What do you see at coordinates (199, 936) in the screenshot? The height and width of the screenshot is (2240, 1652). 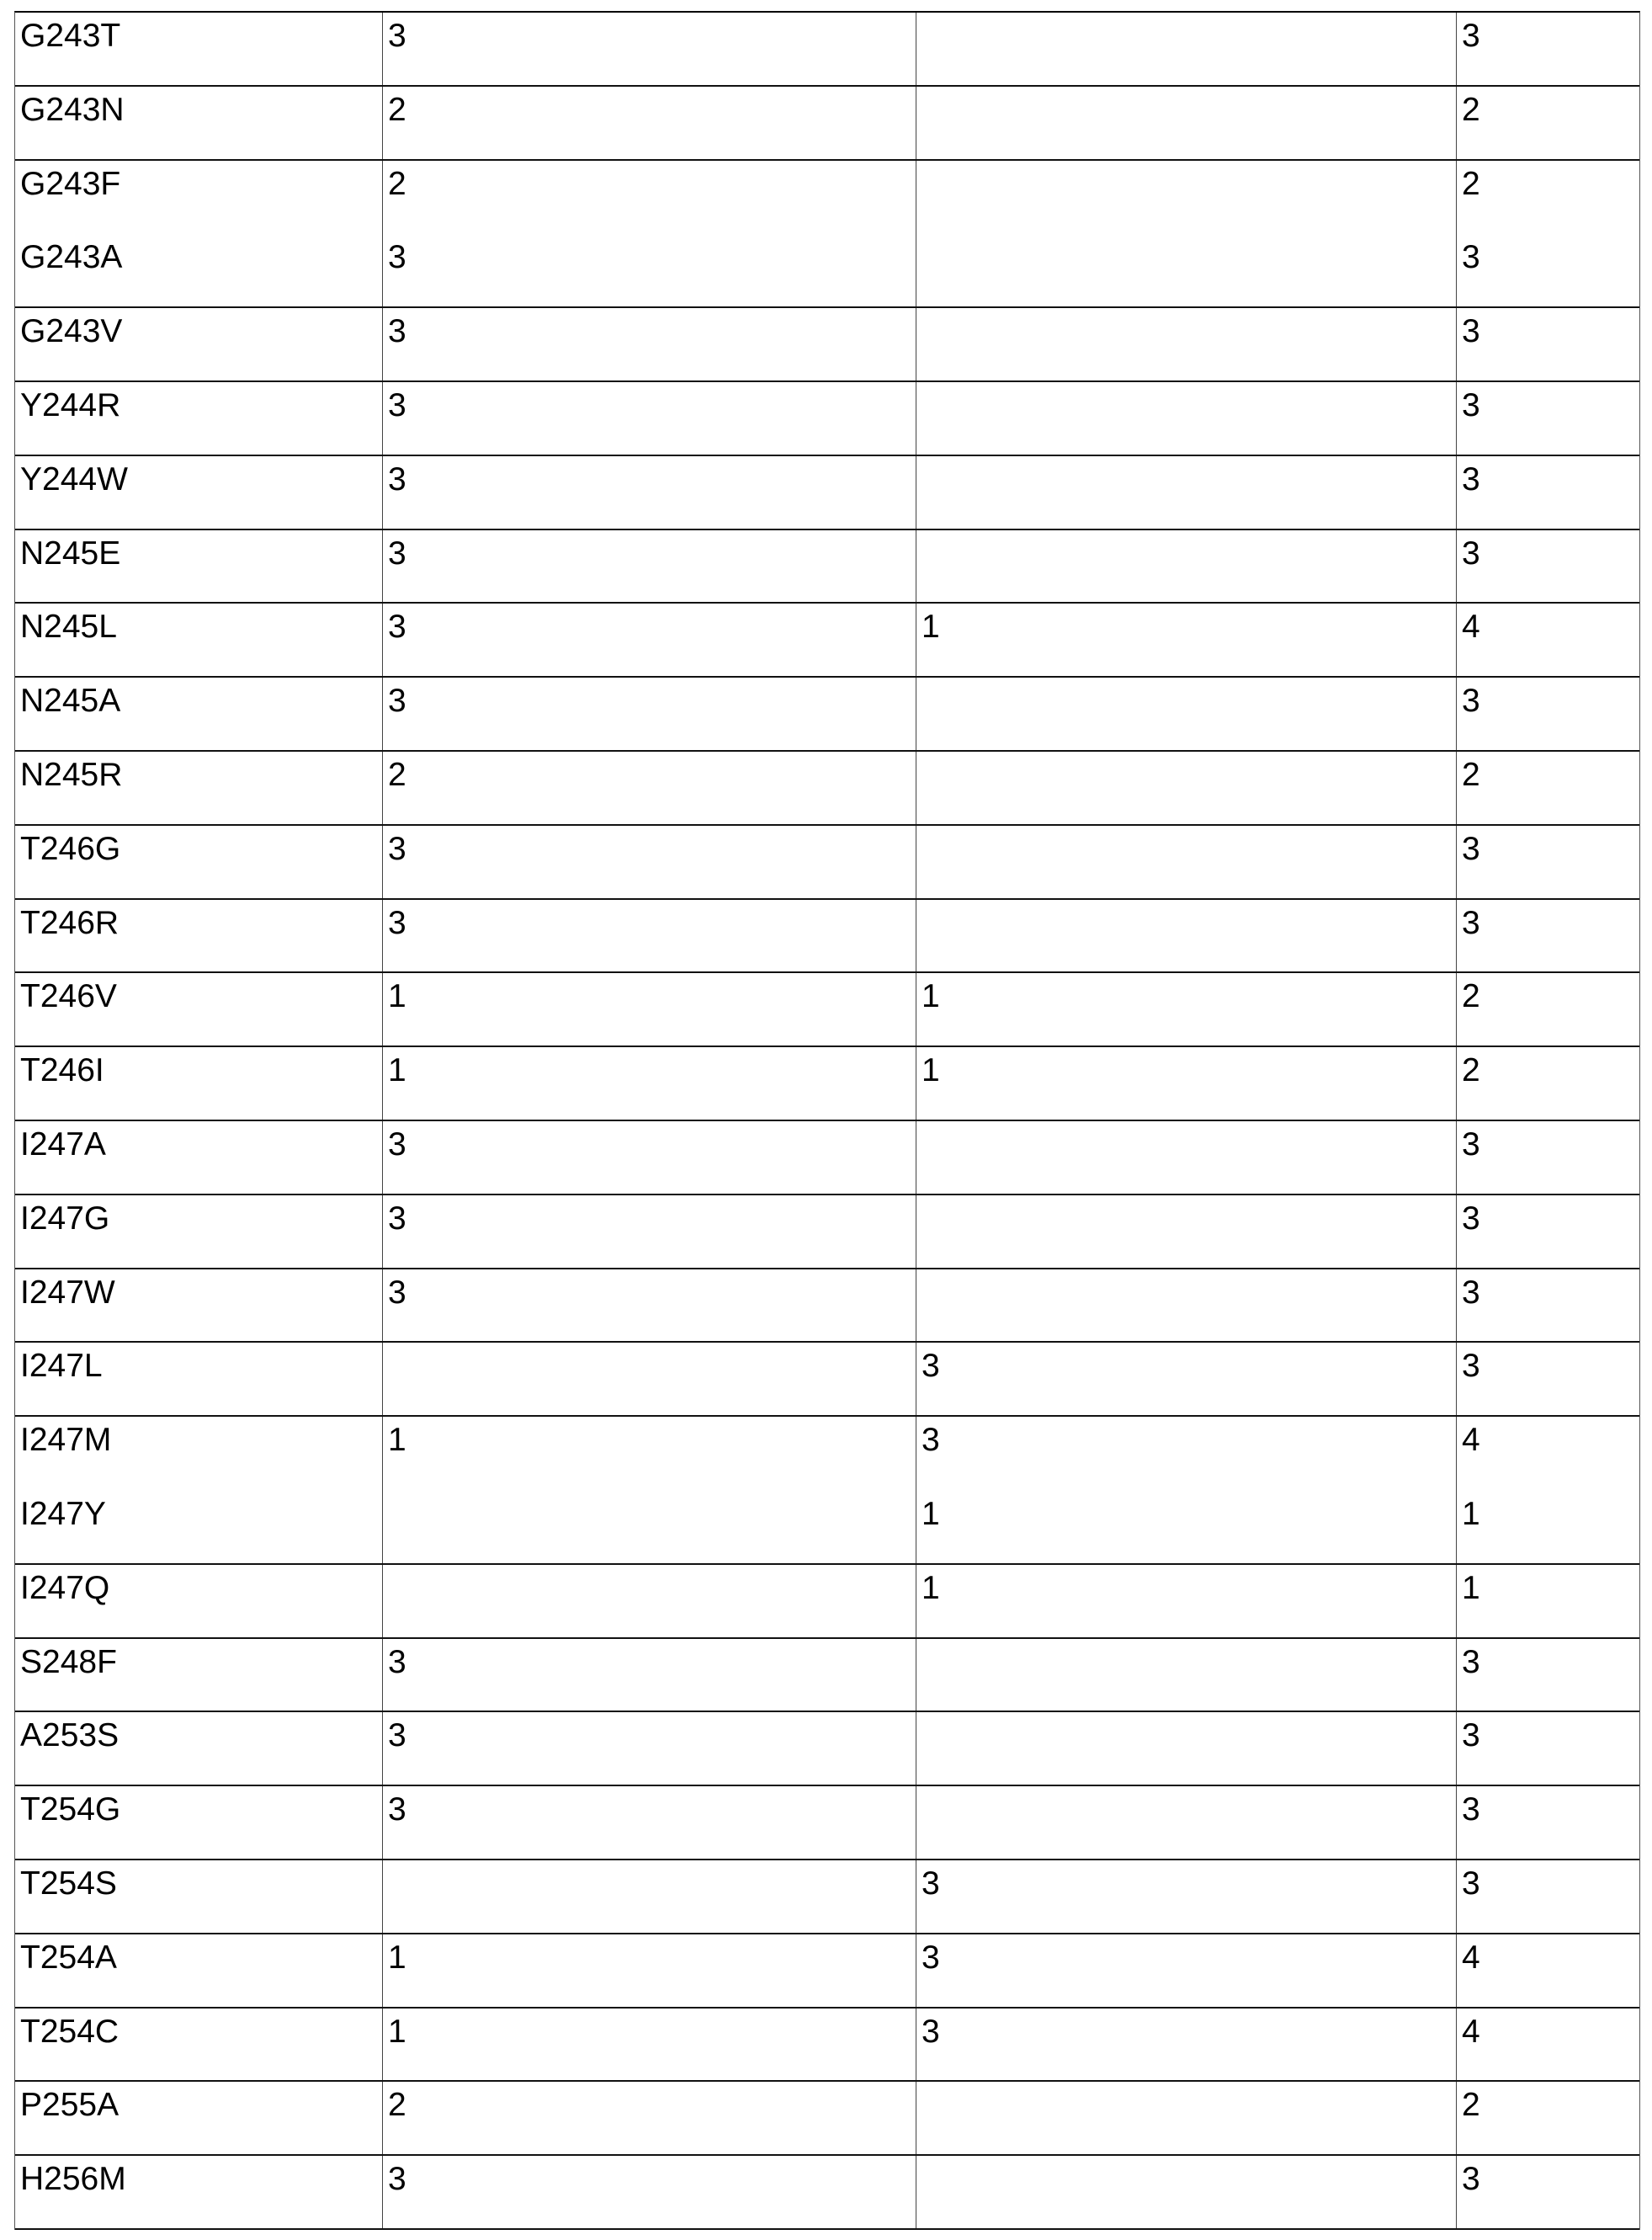 I see `mutation-column: T246R` at bounding box center [199, 936].